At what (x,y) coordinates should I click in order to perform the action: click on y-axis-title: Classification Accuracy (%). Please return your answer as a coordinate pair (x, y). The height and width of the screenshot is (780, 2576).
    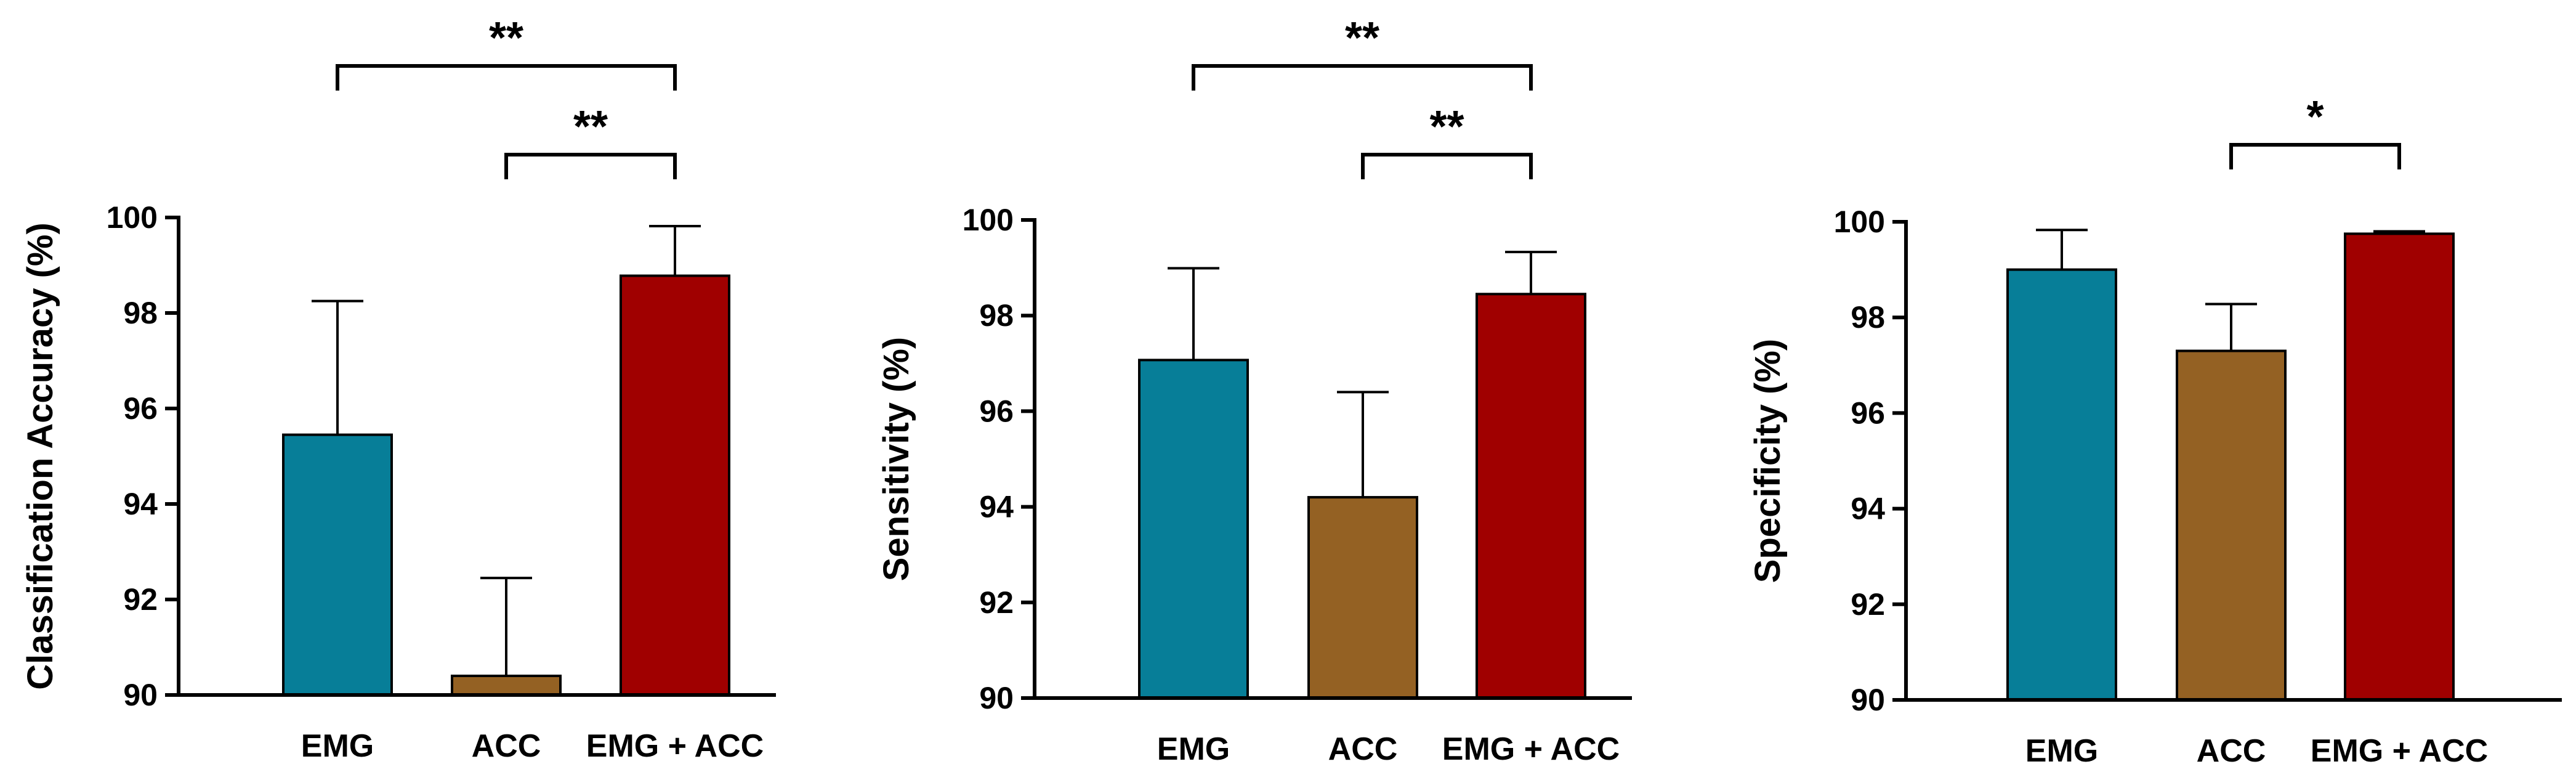
    Looking at the image, I should click on (40, 456).